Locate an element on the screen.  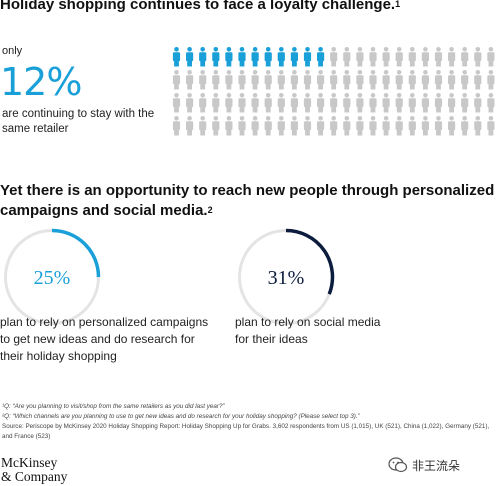
logo-line-1: McKinsey is located at coordinates (29, 462).